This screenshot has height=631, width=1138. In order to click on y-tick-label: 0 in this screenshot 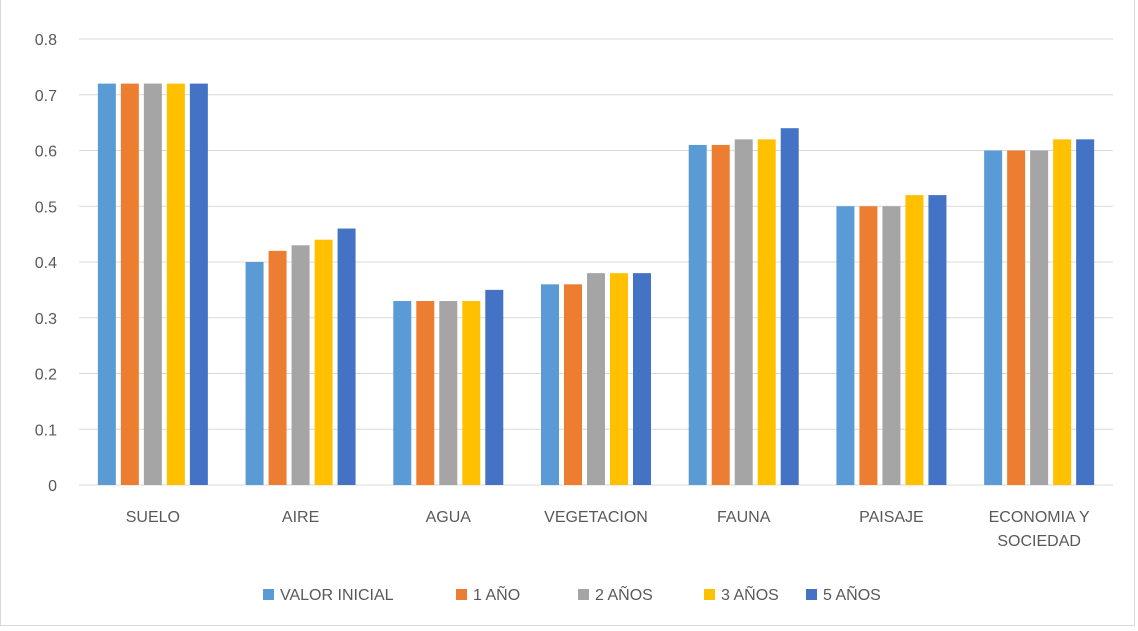, I will do `click(52, 486)`.